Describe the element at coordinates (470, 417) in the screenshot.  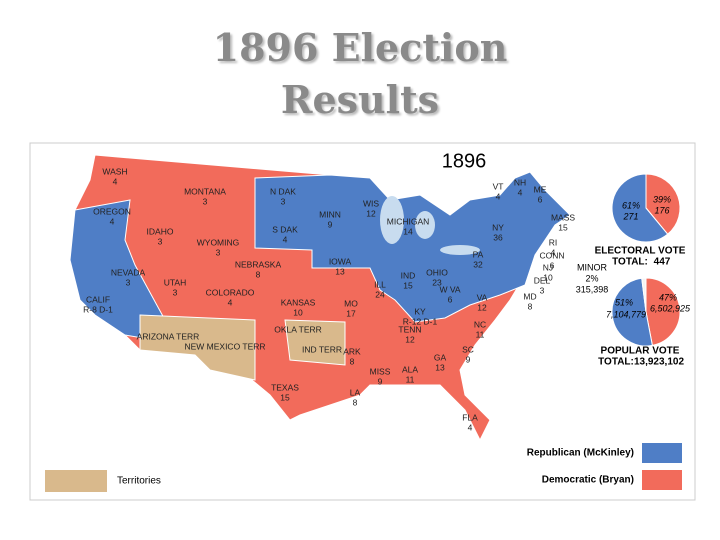
I see `state-name: FLA` at that location.